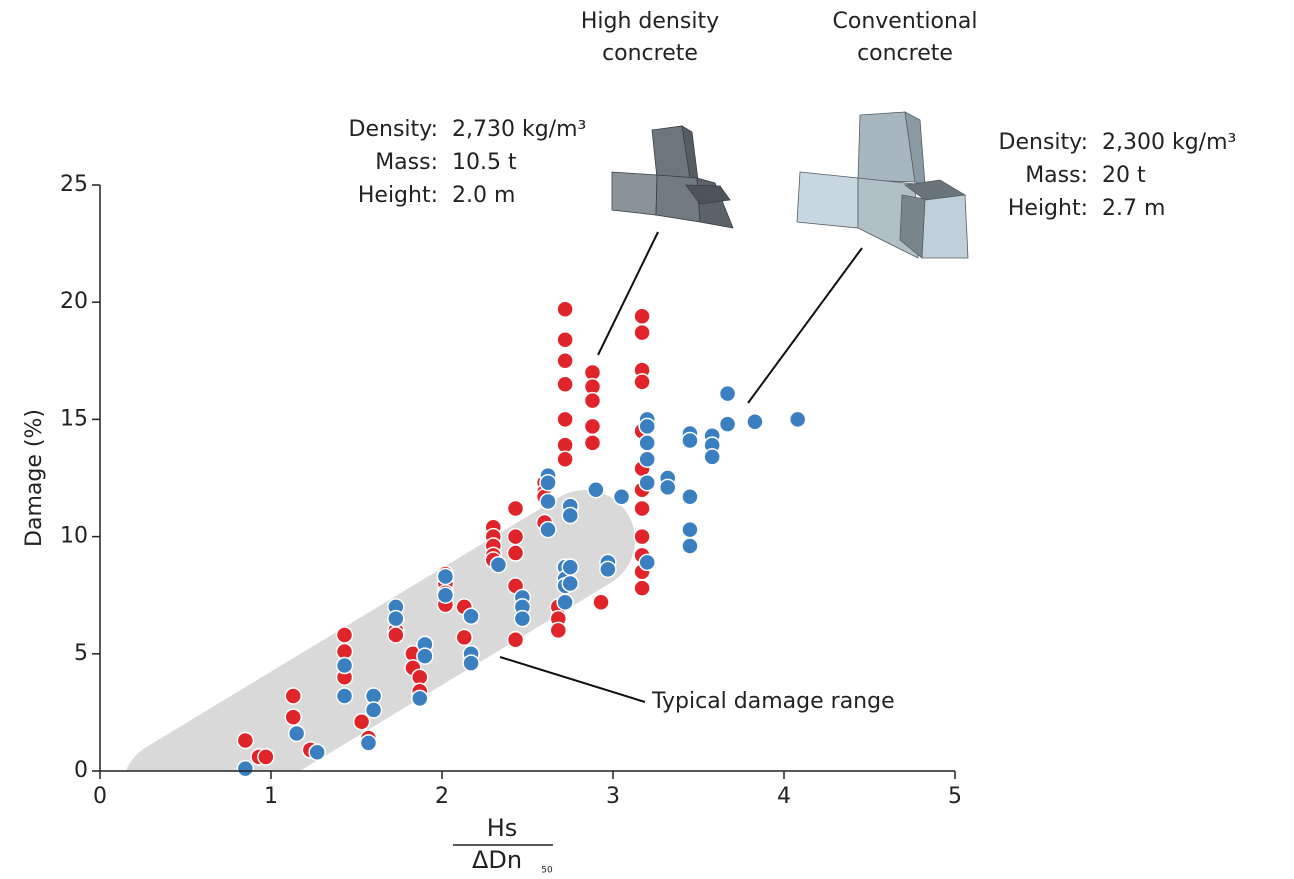 Image resolution: width=1294 pixels, height=879 pixels. I want to click on x-tick-label: 0, so click(100, 796).